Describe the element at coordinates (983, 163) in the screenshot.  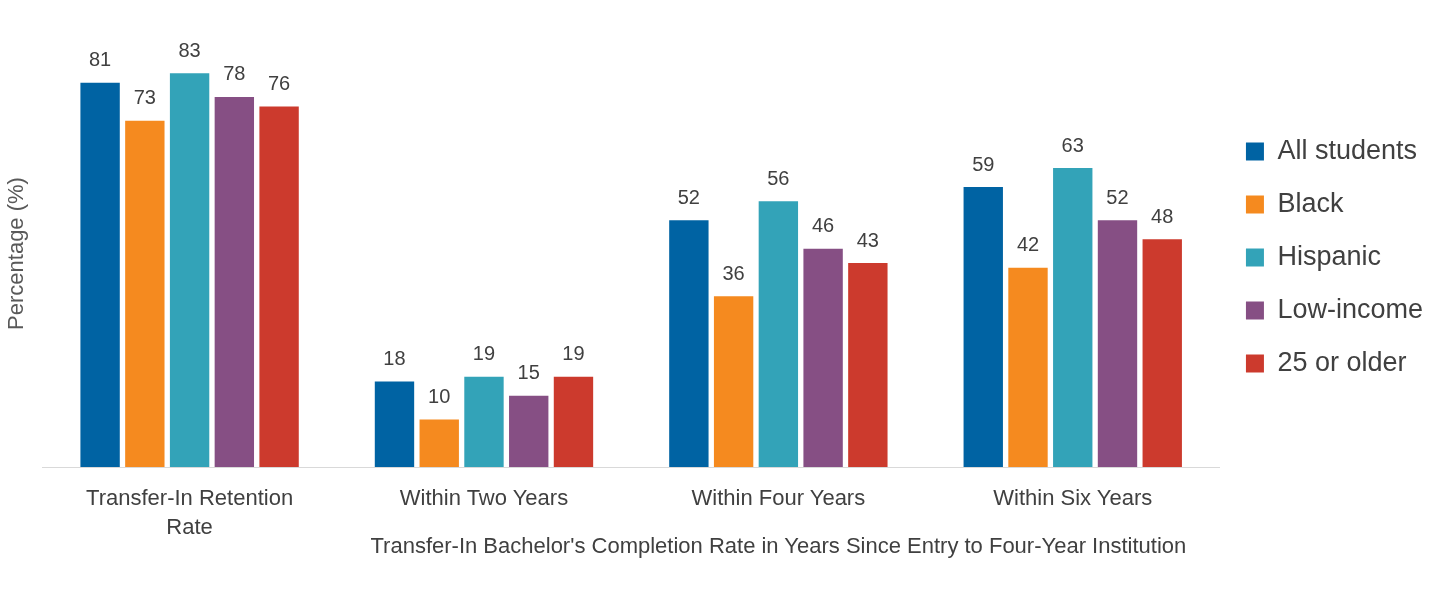
I see `data-label: 59` at that location.